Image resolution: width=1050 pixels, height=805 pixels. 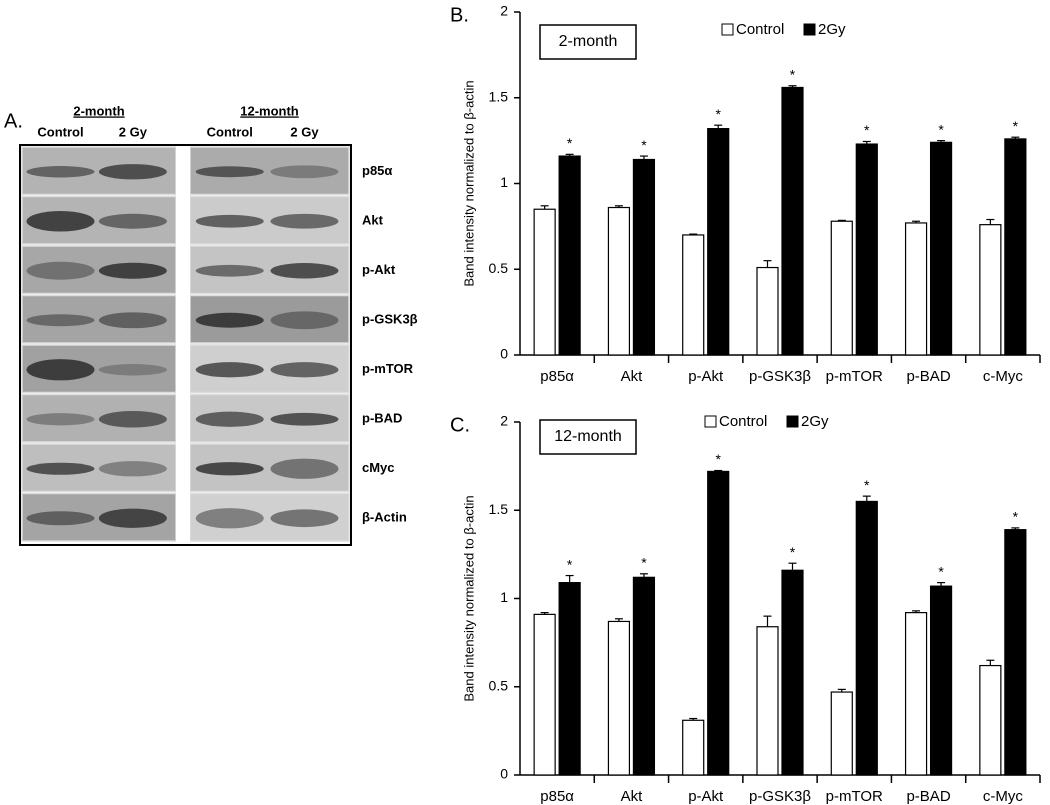 What do you see at coordinates (1003, 376) in the screenshot?
I see `x-tick-label: c-Myc` at bounding box center [1003, 376].